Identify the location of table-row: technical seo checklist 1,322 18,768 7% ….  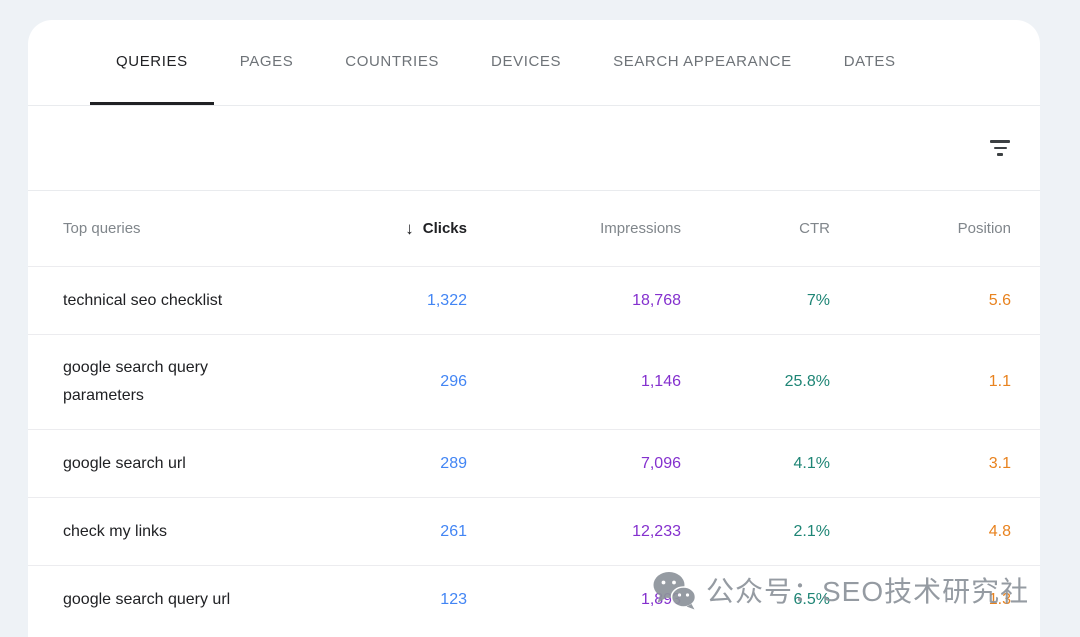
(534, 300).